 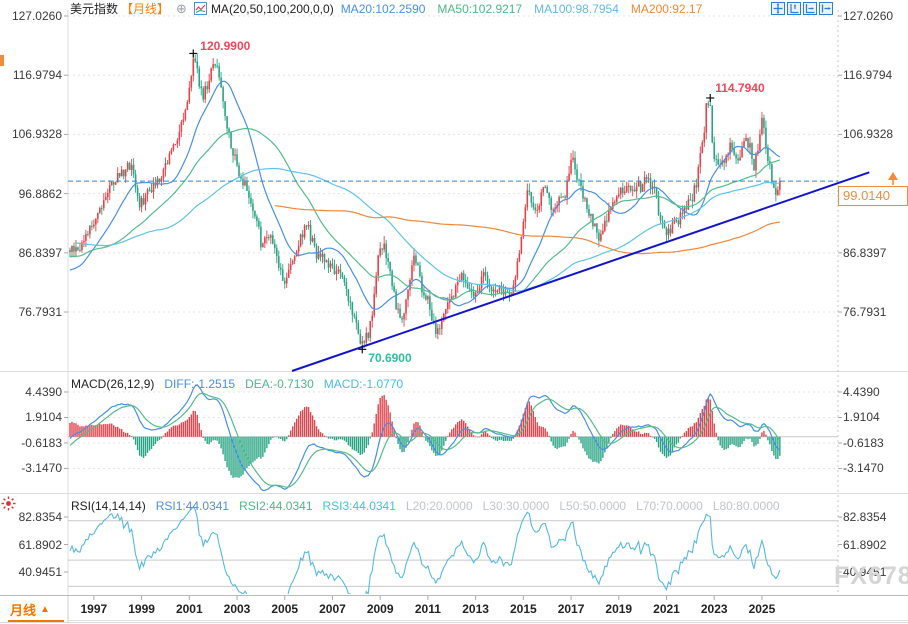 What do you see at coordinates (36, 134) in the screenshot?
I see `main-y-axis-label-left: 106.9328` at bounding box center [36, 134].